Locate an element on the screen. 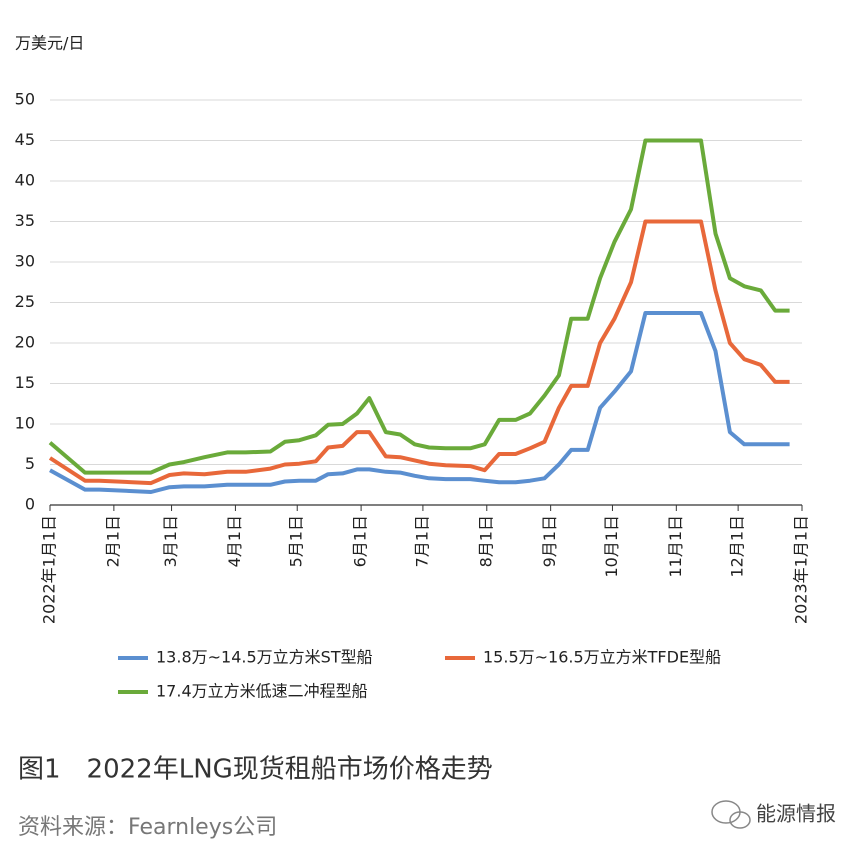 The height and width of the screenshot is (852, 865). y-tick-label: 15 is located at coordinates (25, 382).